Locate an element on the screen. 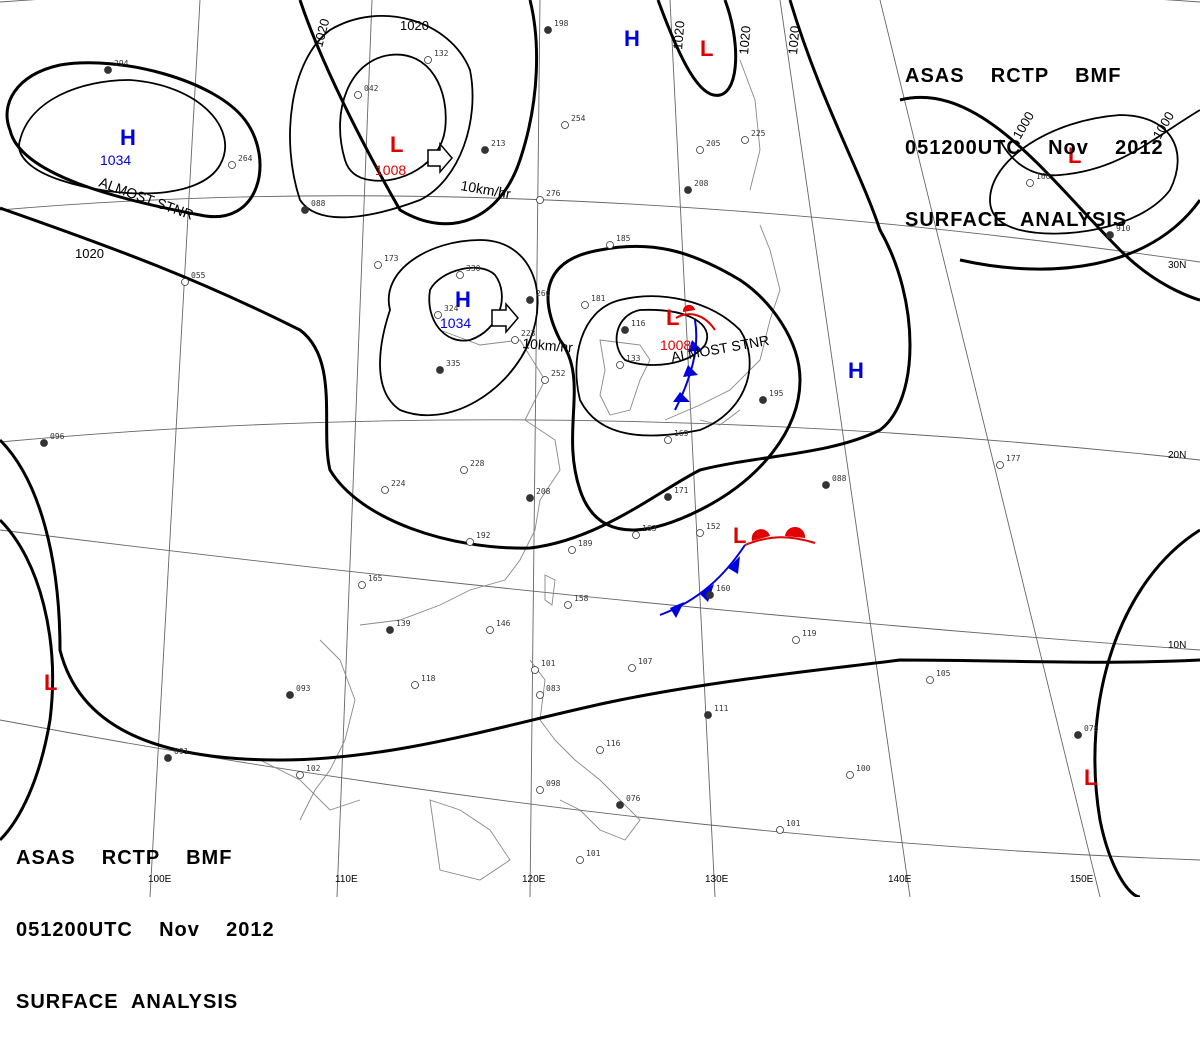 The image size is (1200, 1038). isobar-1024-low-region is located at coordinates (381, 117).